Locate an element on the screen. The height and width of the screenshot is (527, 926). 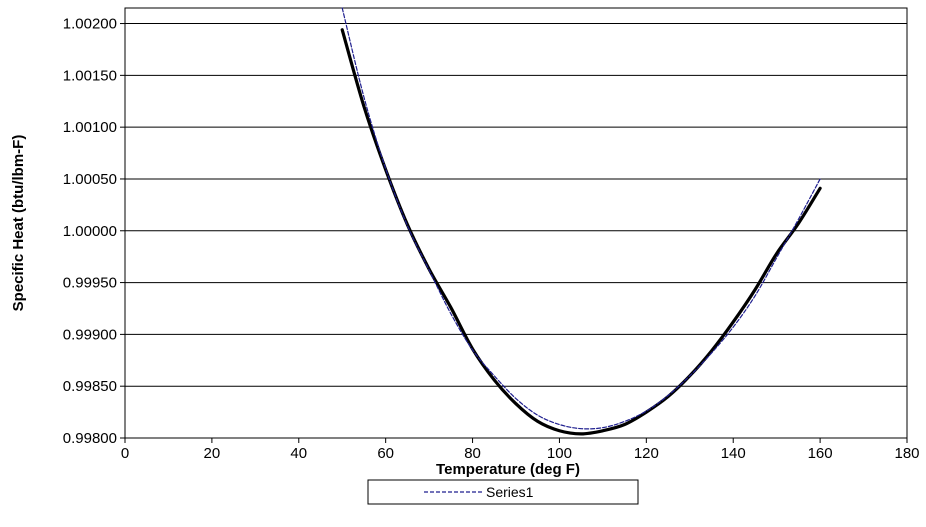
x-tick-label: 40 is located at coordinates (298, 453).